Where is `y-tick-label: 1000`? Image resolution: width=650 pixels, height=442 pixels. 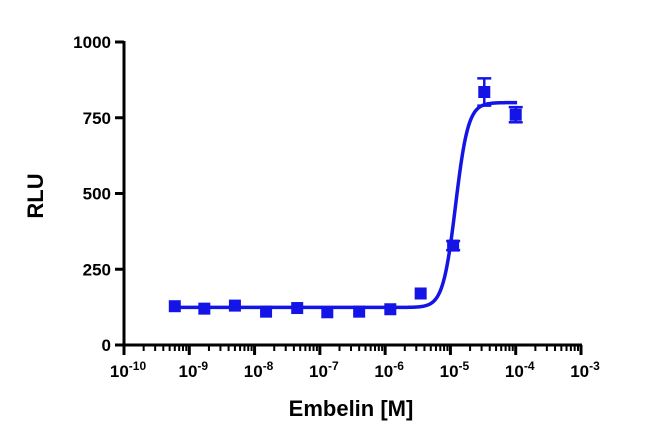
y-tick-label: 1000 is located at coordinates (92, 42).